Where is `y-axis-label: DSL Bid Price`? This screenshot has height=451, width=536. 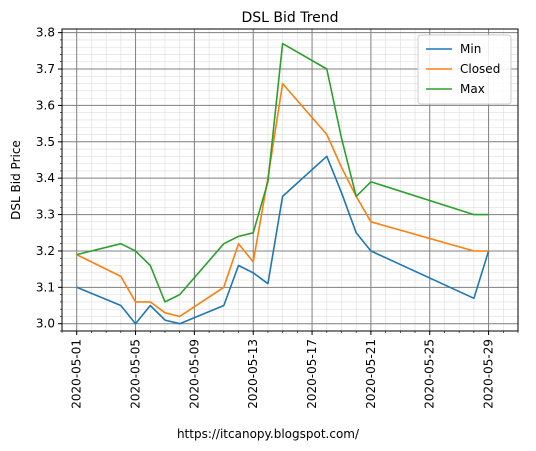
y-axis-label: DSL Bid Price is located at coordinates (16, 180).